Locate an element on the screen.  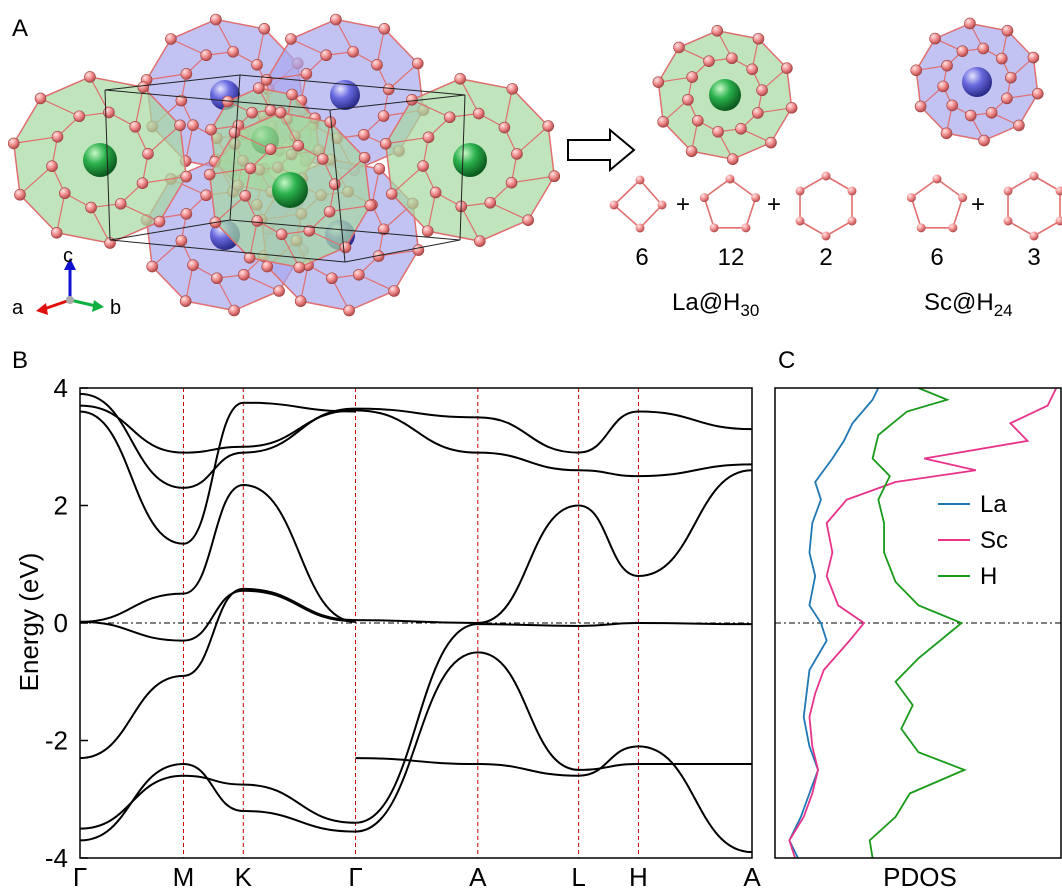
axis-a-label: a is located at coordinates (18, 308).